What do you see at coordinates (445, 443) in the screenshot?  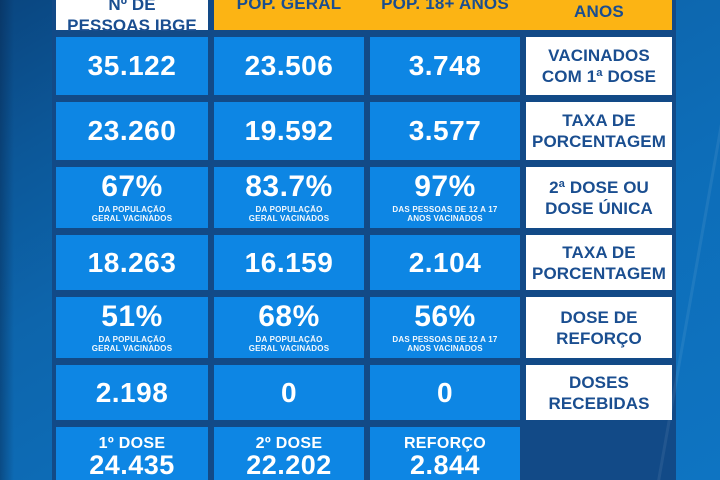 I see `received-type-label: REFORÇO` at bounding box center [445, 443].